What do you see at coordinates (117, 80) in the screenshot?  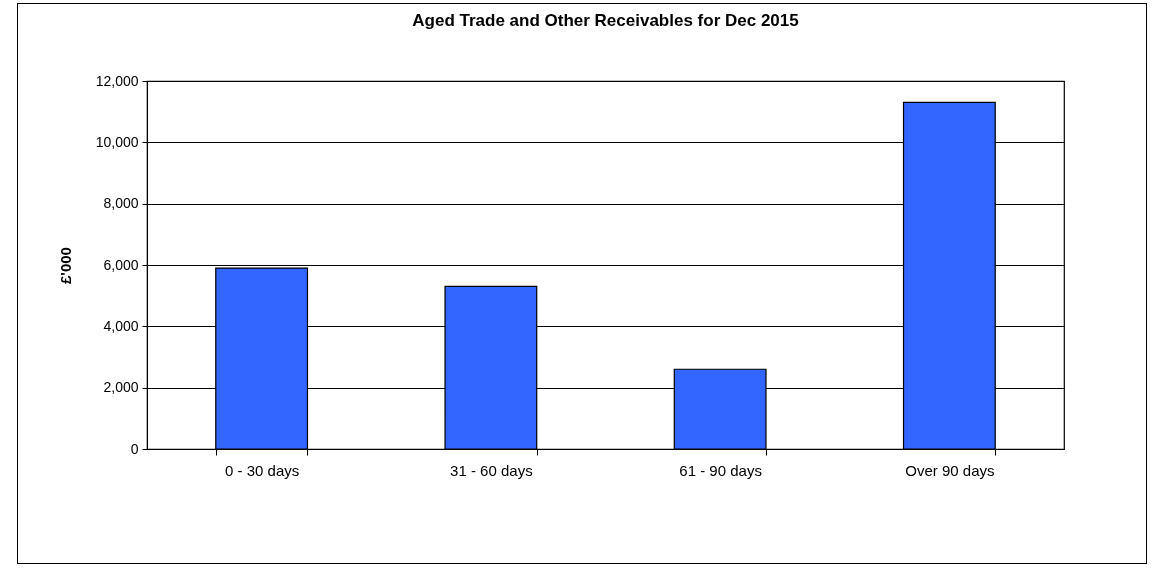 I see `y-tick-label: 12,000` at bounding box center [117, 80].